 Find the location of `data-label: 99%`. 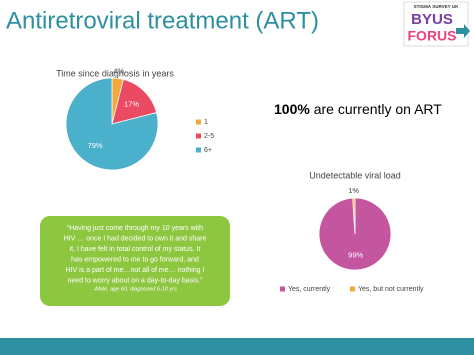

data-label: 99% is located at coordinates (355, 255).